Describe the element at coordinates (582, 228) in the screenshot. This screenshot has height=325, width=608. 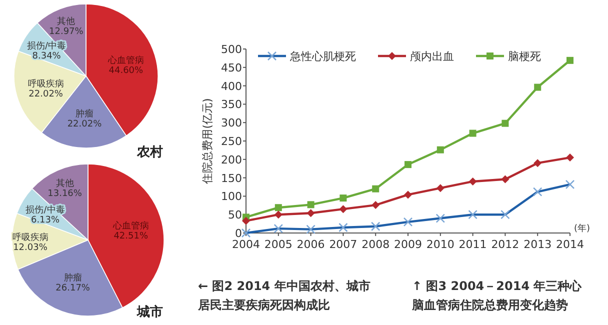
I see `x-axis-title: (年)` at that location.